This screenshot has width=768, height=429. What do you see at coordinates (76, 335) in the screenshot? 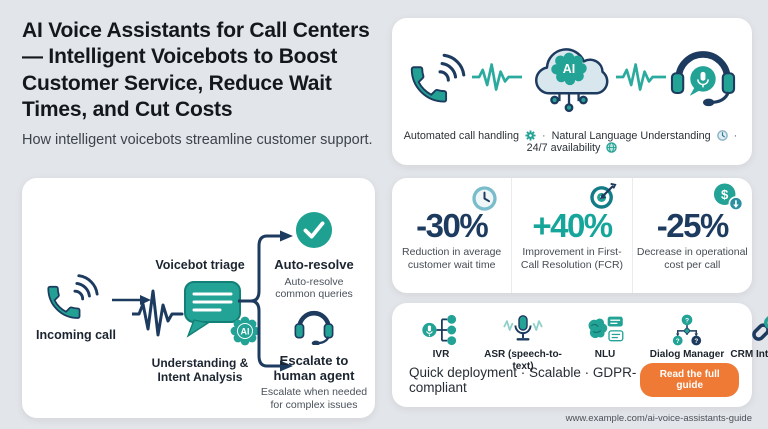
I see `incoming-call-label: Incoming call` at bounding box center [76, 335].